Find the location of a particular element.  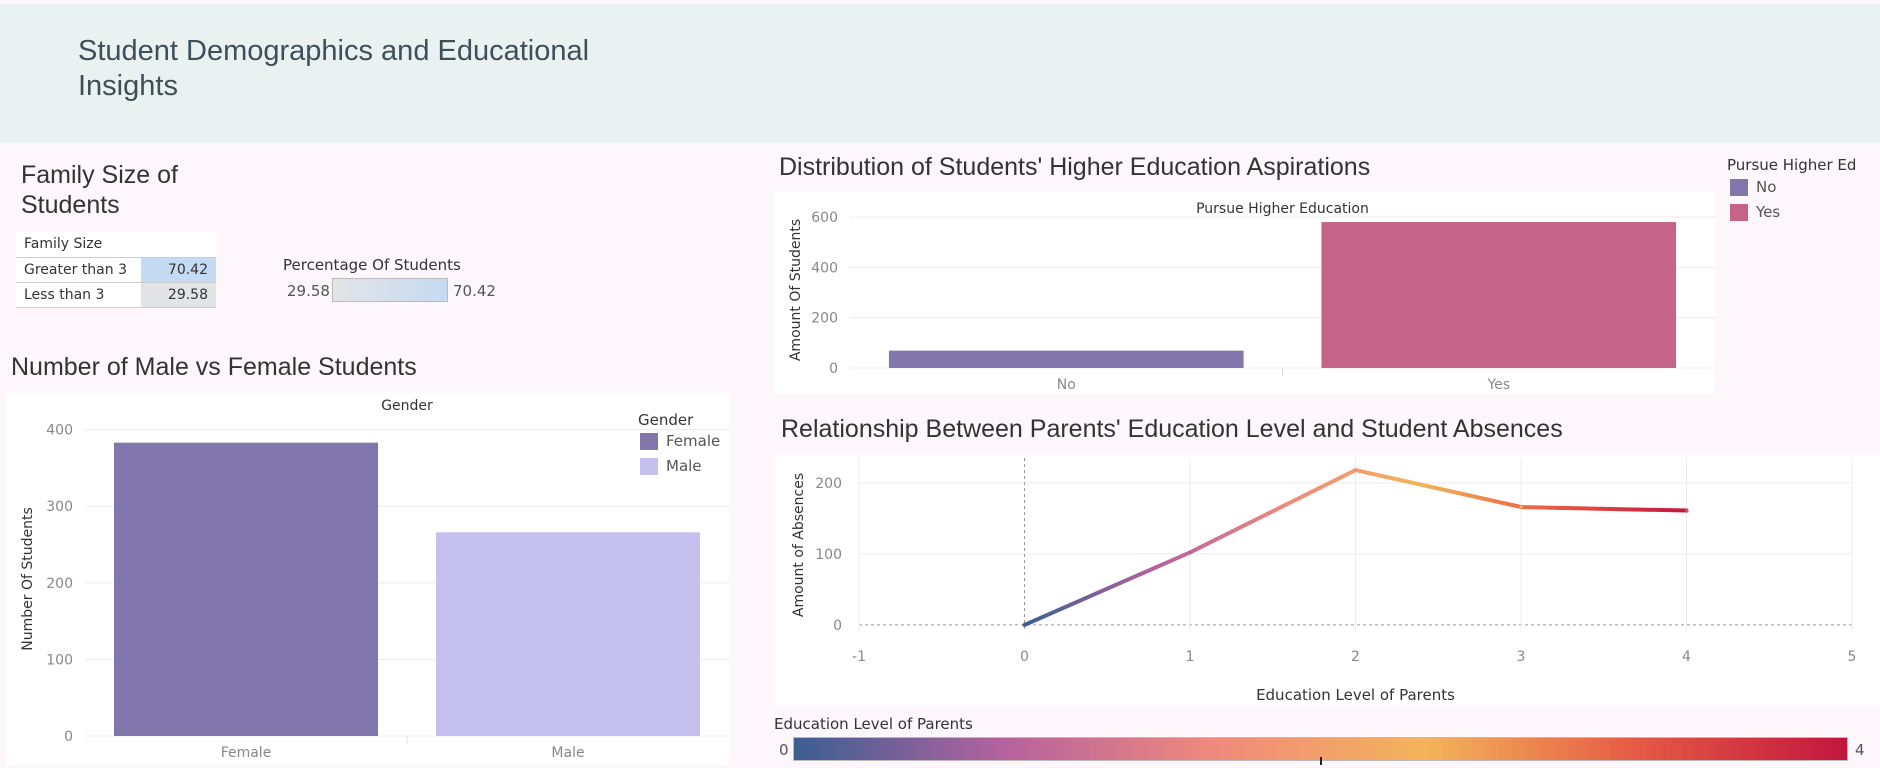

gender-legend: Female Male is located at coordinates (680, 454).